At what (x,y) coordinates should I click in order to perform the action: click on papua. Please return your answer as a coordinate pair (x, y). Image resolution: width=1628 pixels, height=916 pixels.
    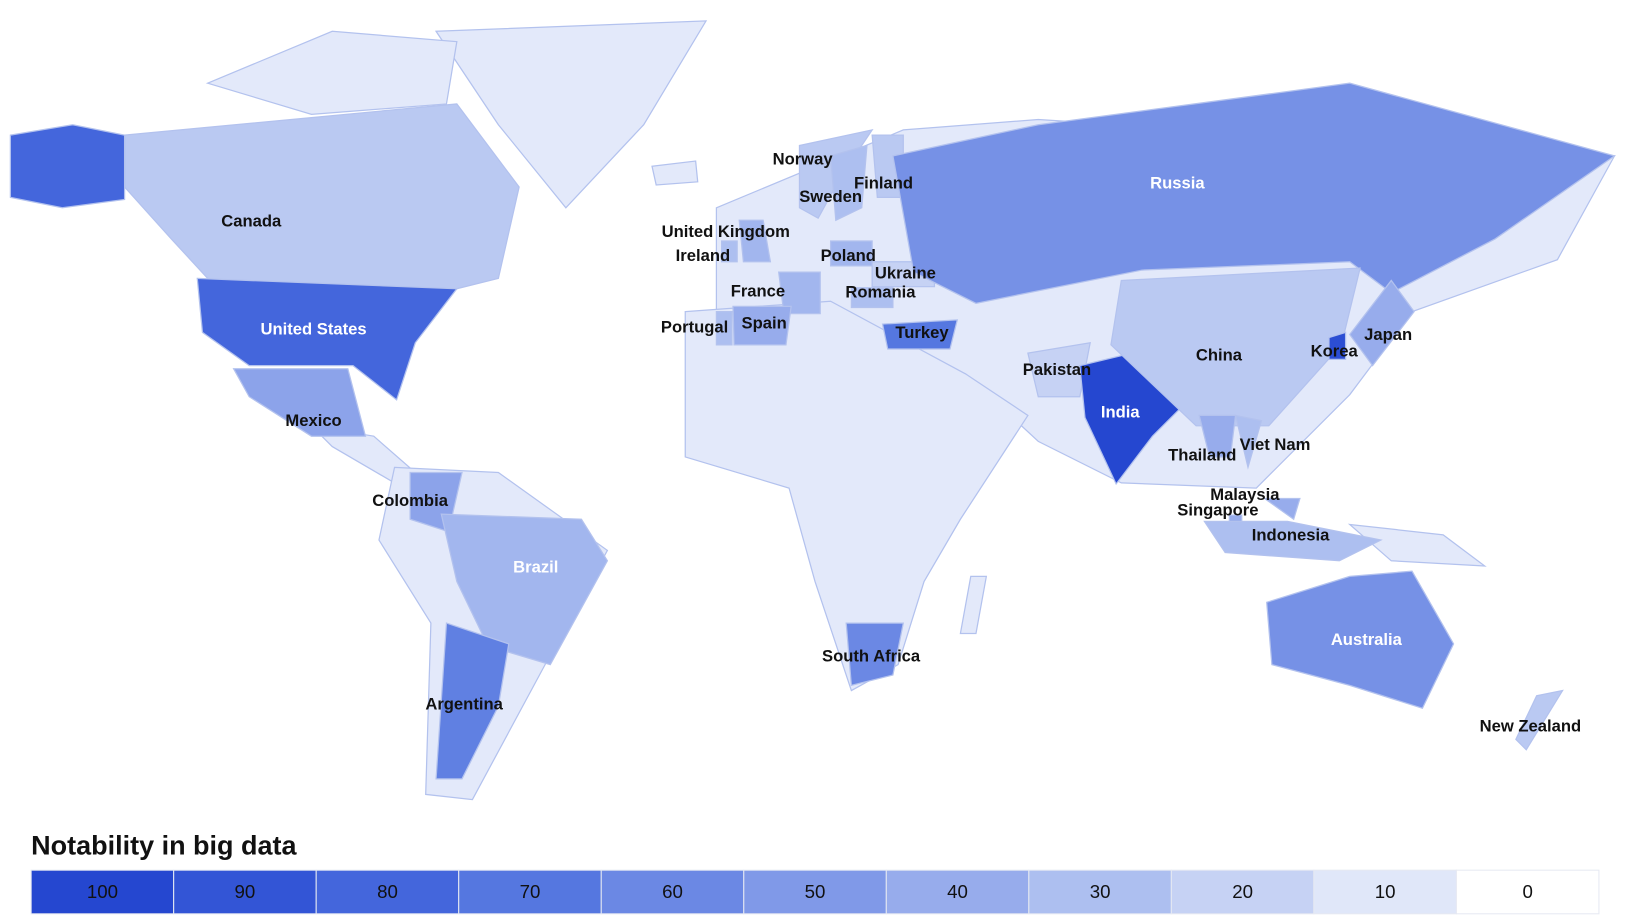
    Looking at the image, I should click on (1417, 545).